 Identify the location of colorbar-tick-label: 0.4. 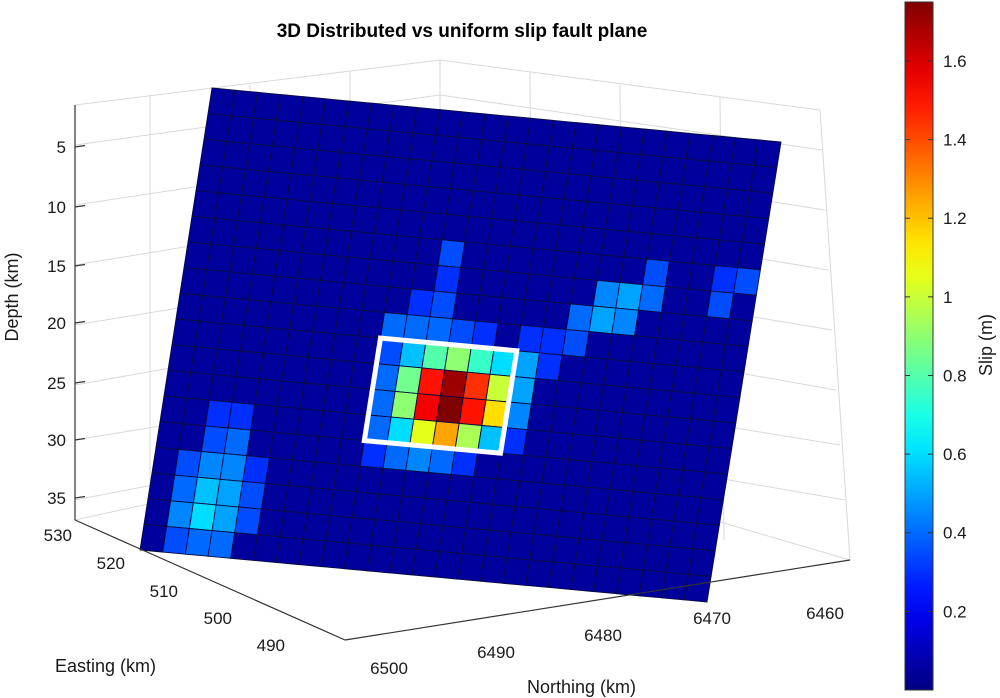
(955, 533).